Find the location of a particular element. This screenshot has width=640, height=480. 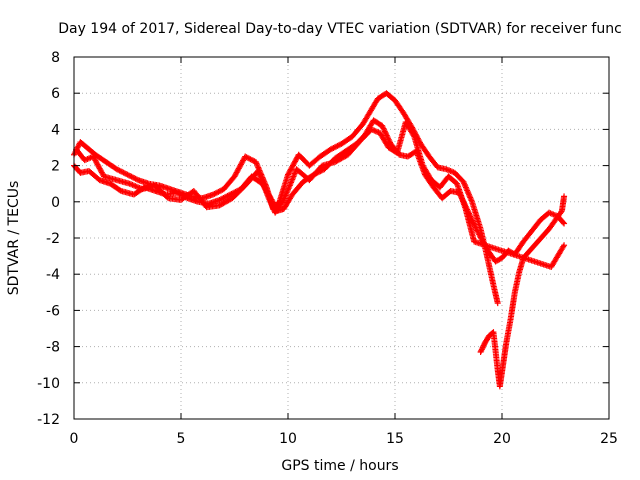

series-track-c is located at coordinates (522, 291).